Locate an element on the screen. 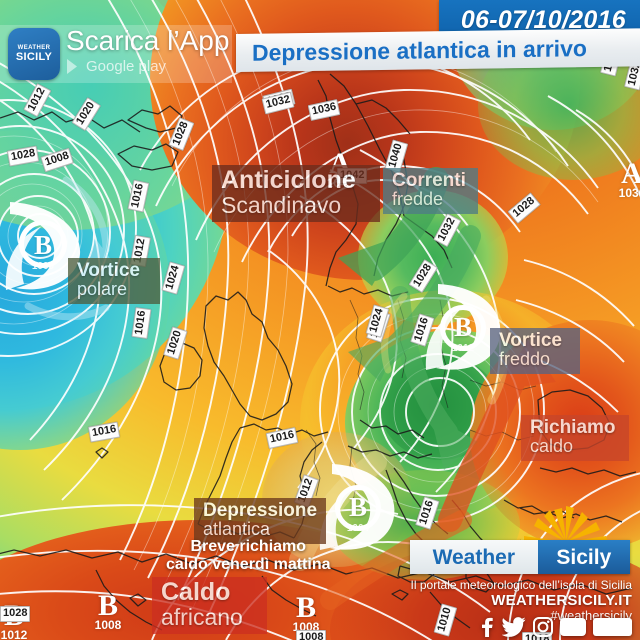 The height and width of the screenshot is (640, 640). low-glyph-cold-vortex: B is located at coordinates (463, 326).